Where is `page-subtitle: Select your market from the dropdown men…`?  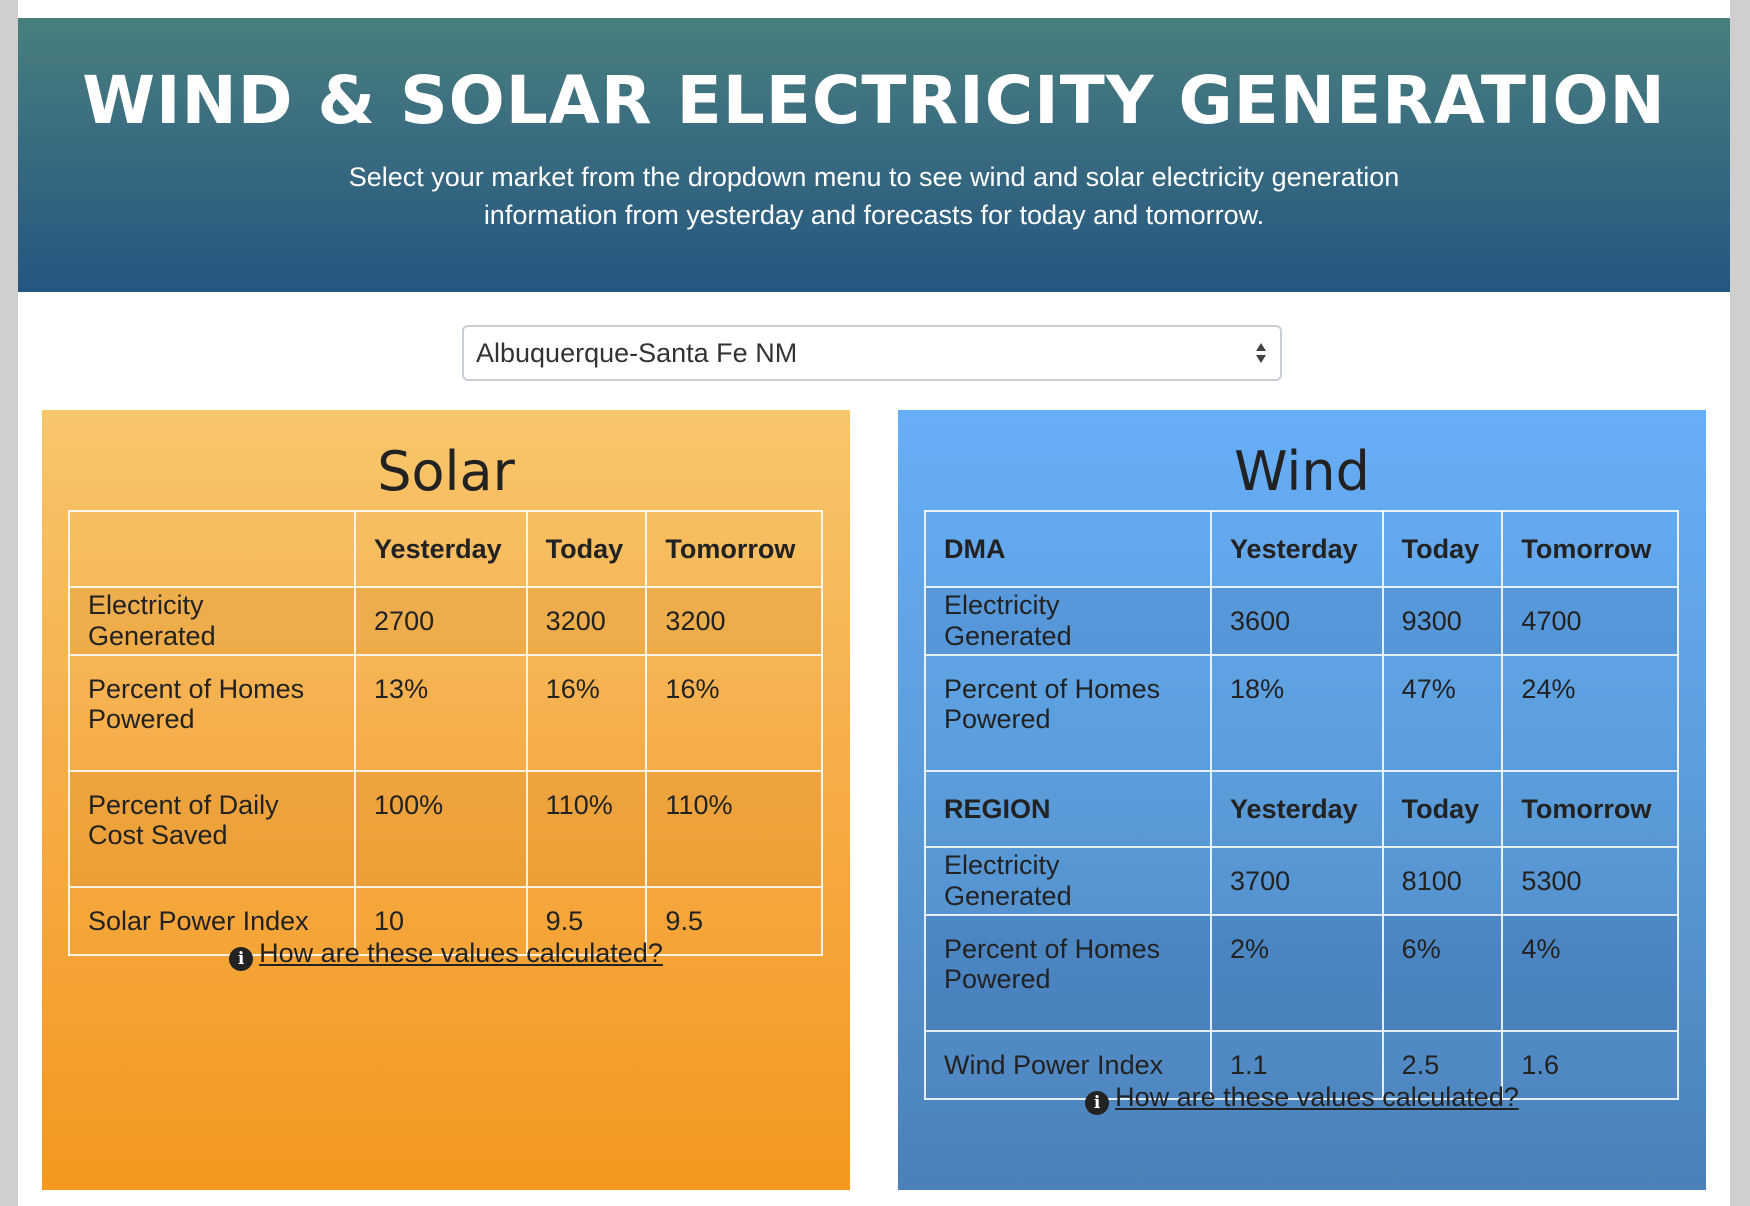
page-subtitle: Select your market from the dropdown men… is located at coordinates (874, 196).